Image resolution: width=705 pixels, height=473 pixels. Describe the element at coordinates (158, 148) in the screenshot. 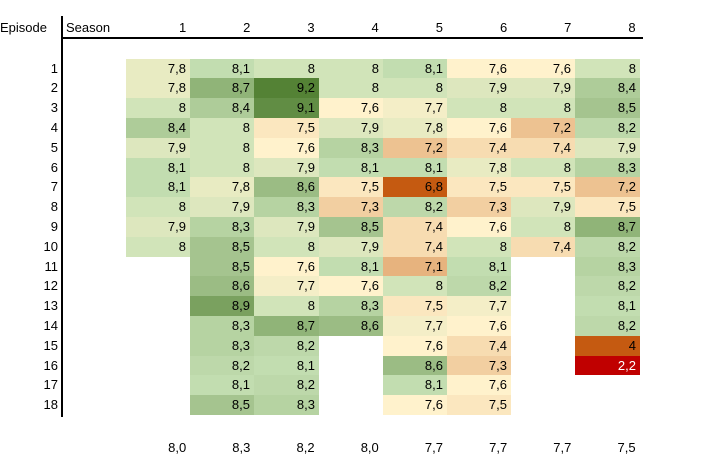

I see `rating-cell-s1-e5: 7,9` at that location.